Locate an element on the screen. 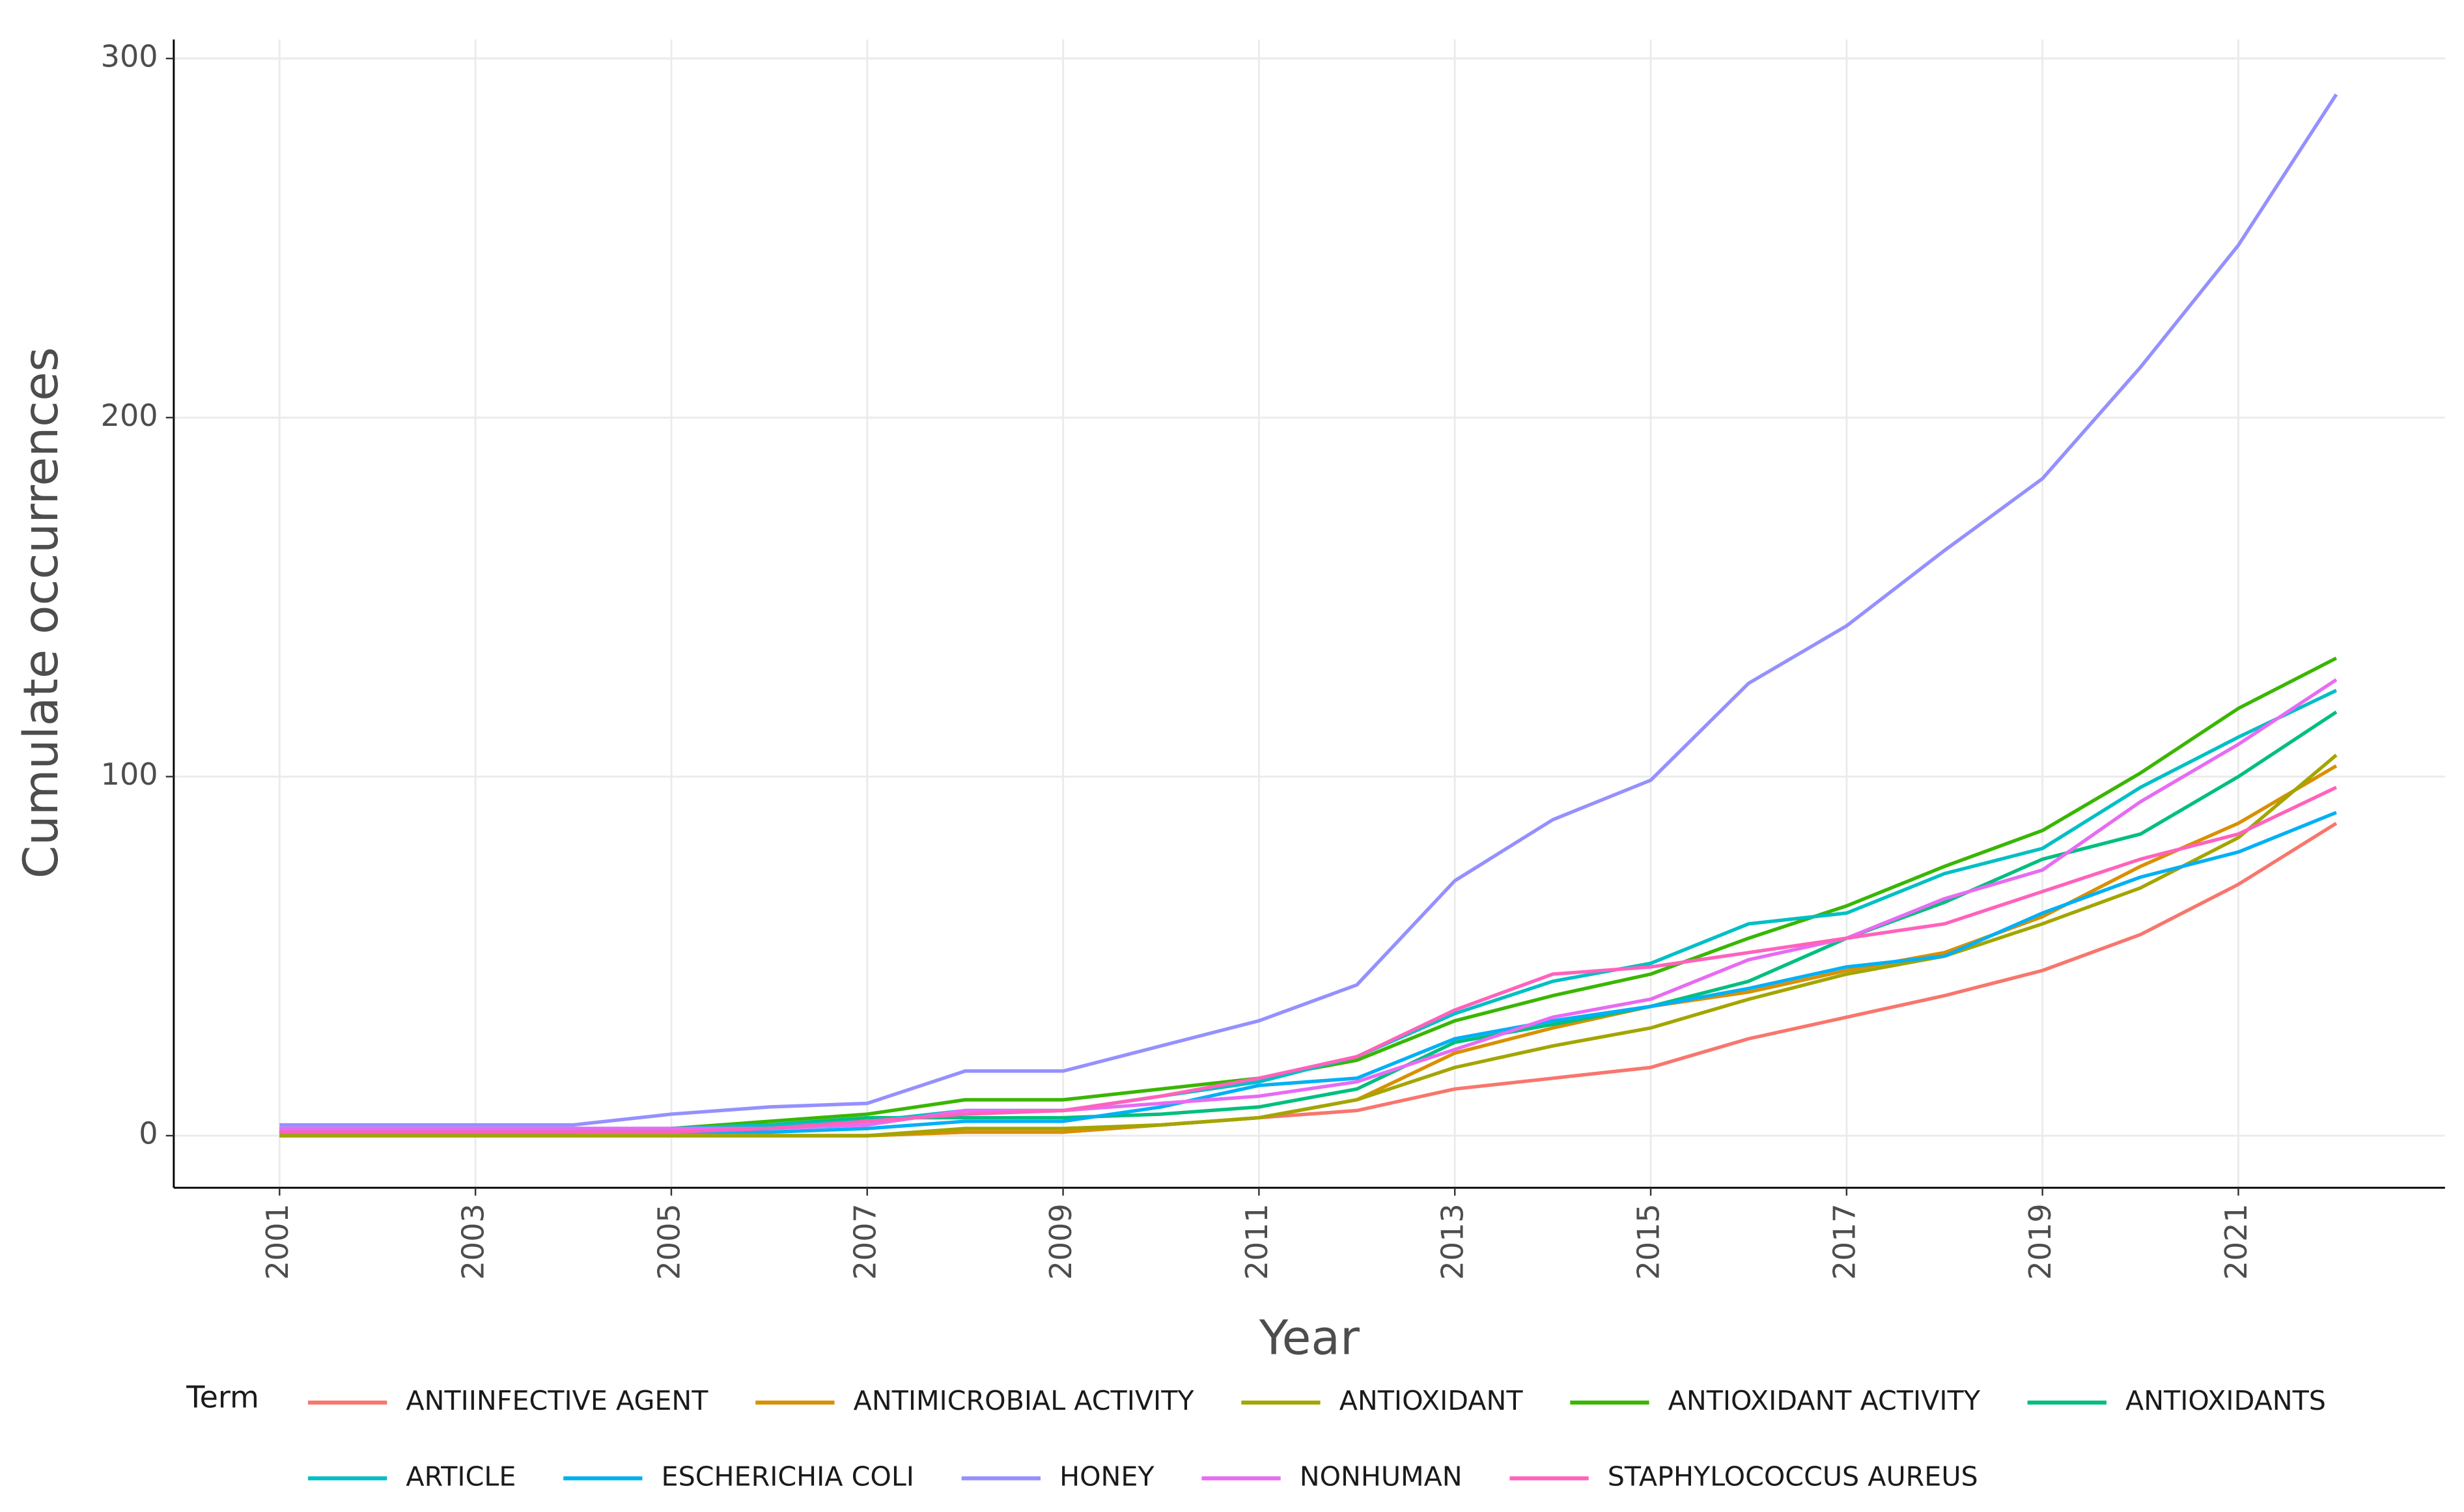 This screenshot has height=1512, width=2464. legend-label: HONEY is located at coordinates (1107, 1477).